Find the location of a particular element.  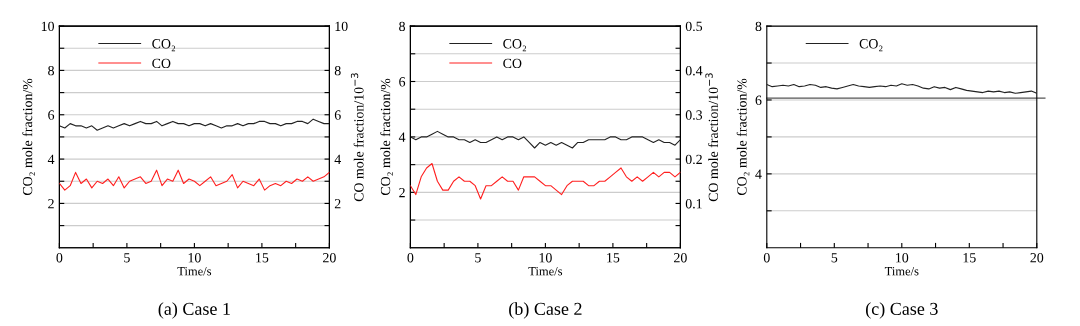

y2-tick-label: 0.5 is located at coordinates (694, 26).